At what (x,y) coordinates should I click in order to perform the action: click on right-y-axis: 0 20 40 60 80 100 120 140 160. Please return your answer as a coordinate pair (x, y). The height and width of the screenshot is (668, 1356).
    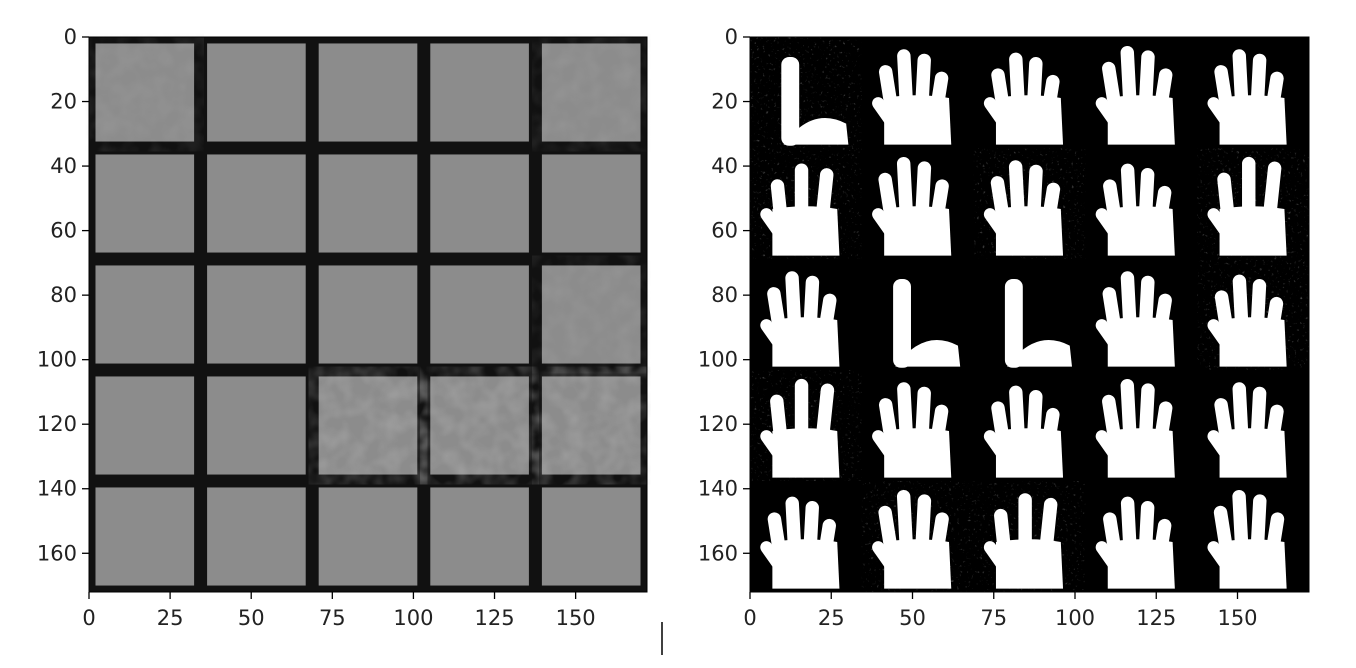
    Looking at the image, I should click on (724, 295).